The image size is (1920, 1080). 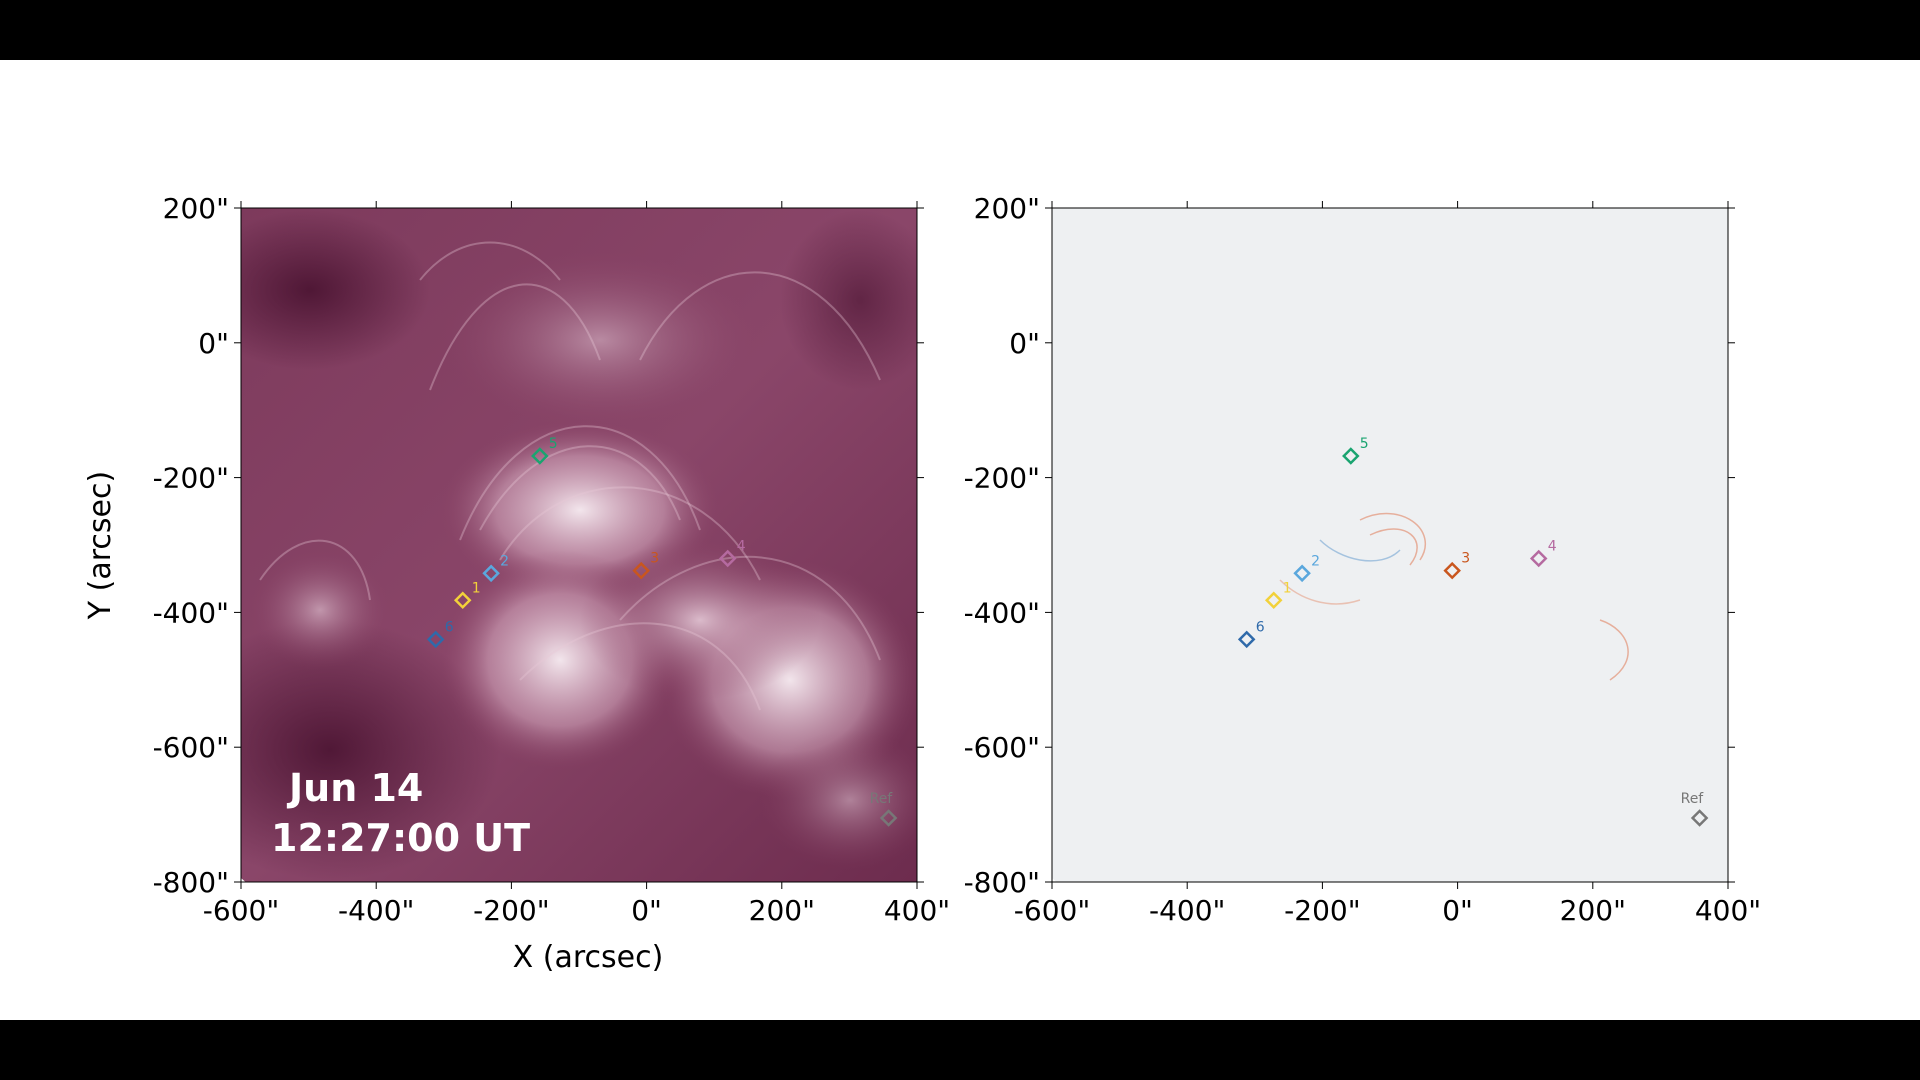 I want to click on left-x-tick-label: 200", so click(x=782, y=910).